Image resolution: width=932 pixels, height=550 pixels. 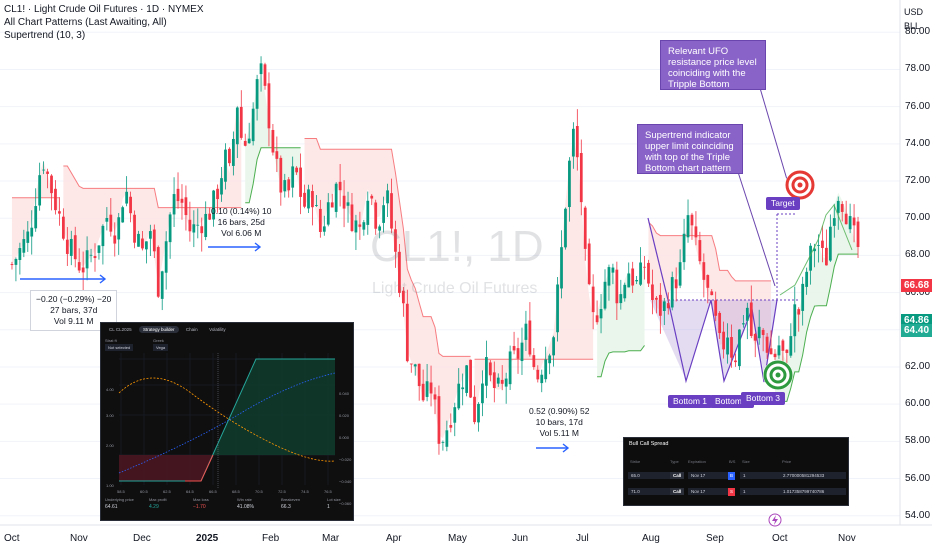 What do you see at coordinates (775, 520) in the screenshot?
I see `lightning-icon` at bounding box center [775, 520].